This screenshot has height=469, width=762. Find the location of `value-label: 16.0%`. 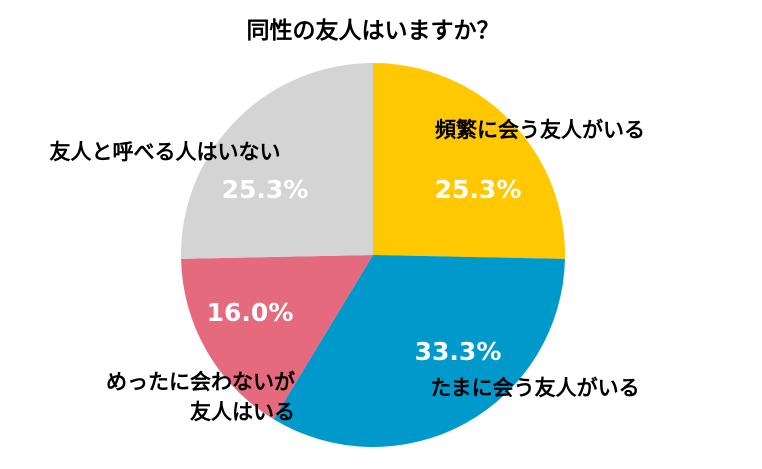

value-label: 16.0% is located at coordinates (250, 312).